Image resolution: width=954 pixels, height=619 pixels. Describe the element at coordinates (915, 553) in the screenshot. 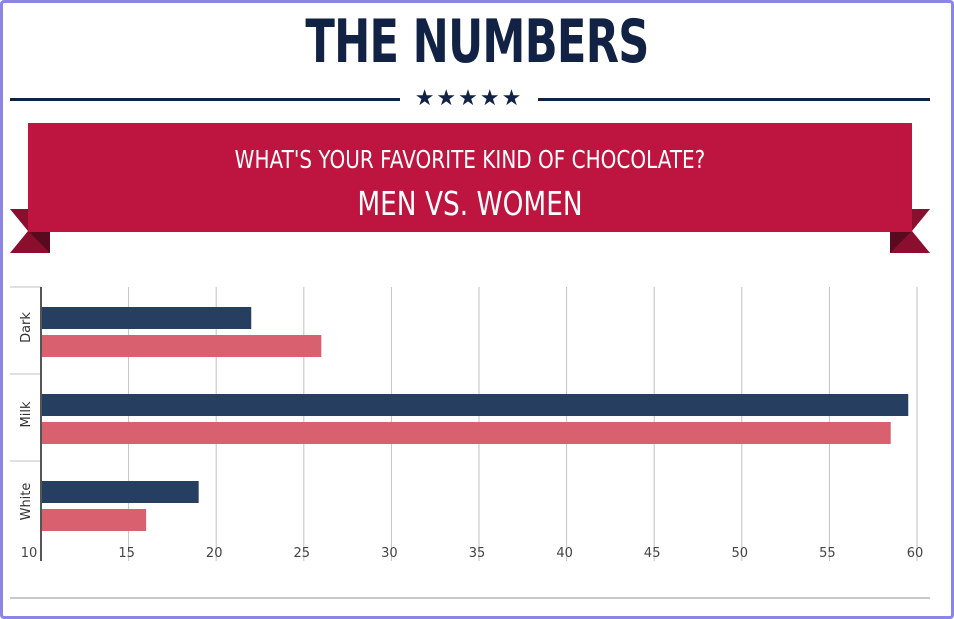

I see `x-tick-label: 60` at that location.